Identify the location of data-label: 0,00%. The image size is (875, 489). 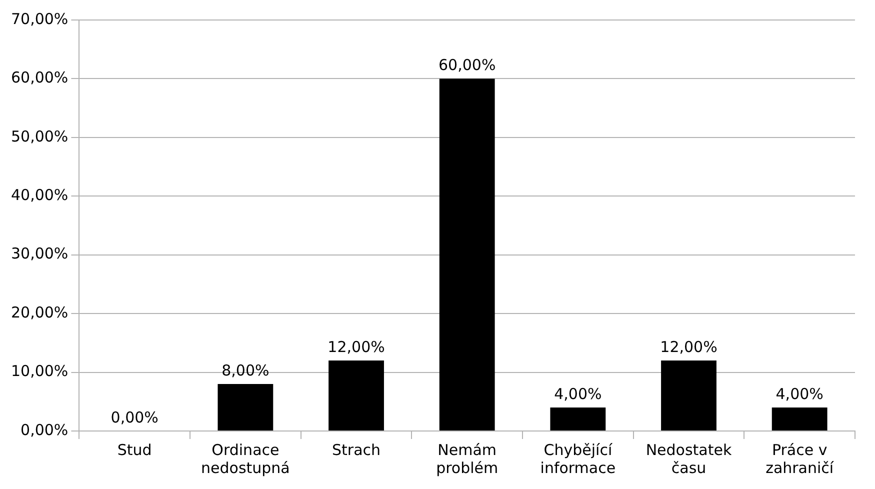
(134, 417).